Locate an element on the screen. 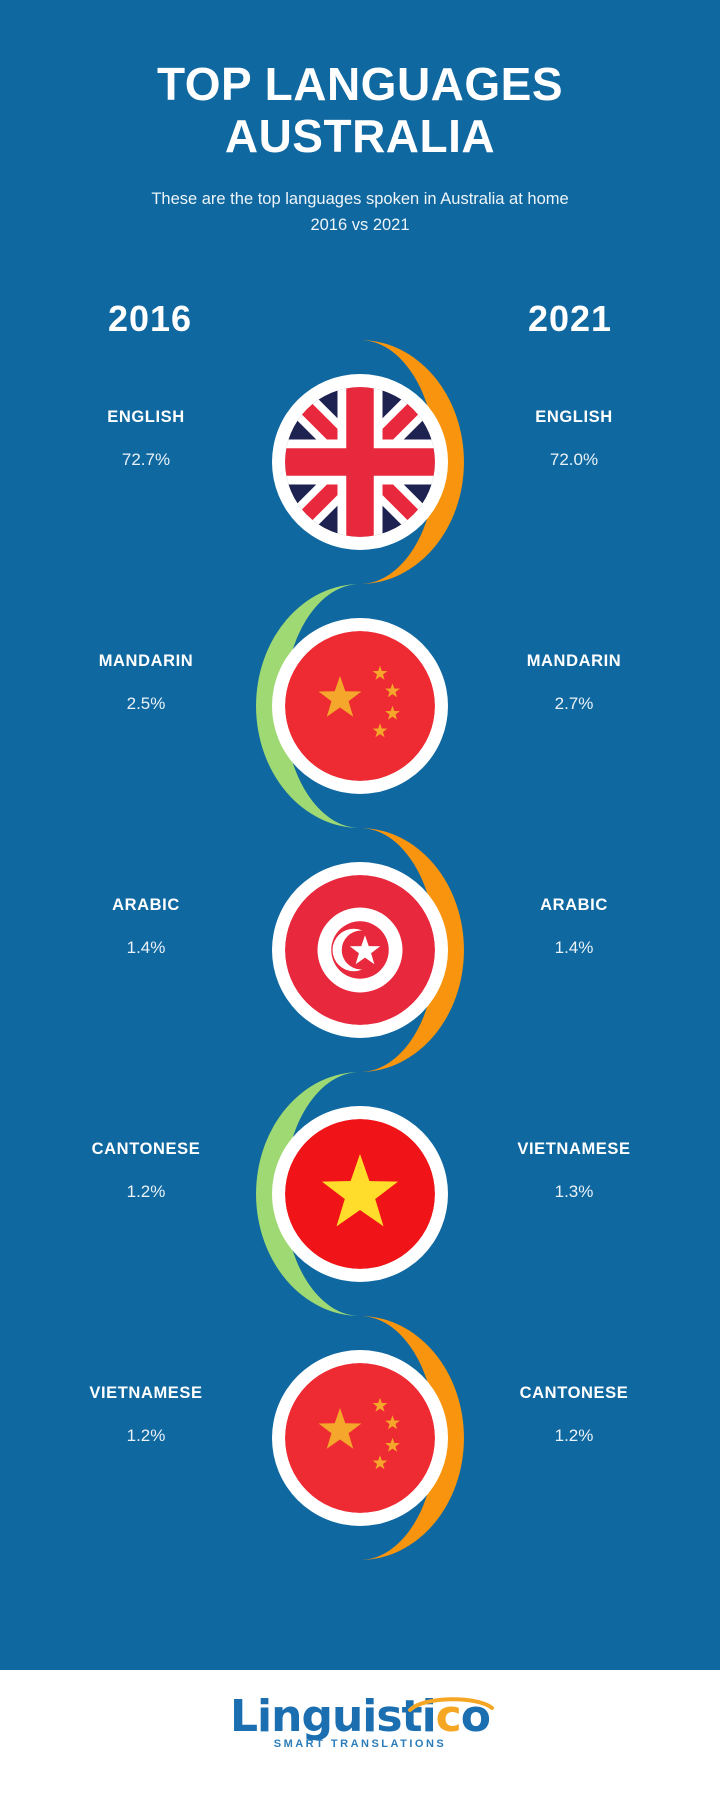 The image size is (720, 1800). language-label-left: ENGLISH is located at coordinates (146, 417).